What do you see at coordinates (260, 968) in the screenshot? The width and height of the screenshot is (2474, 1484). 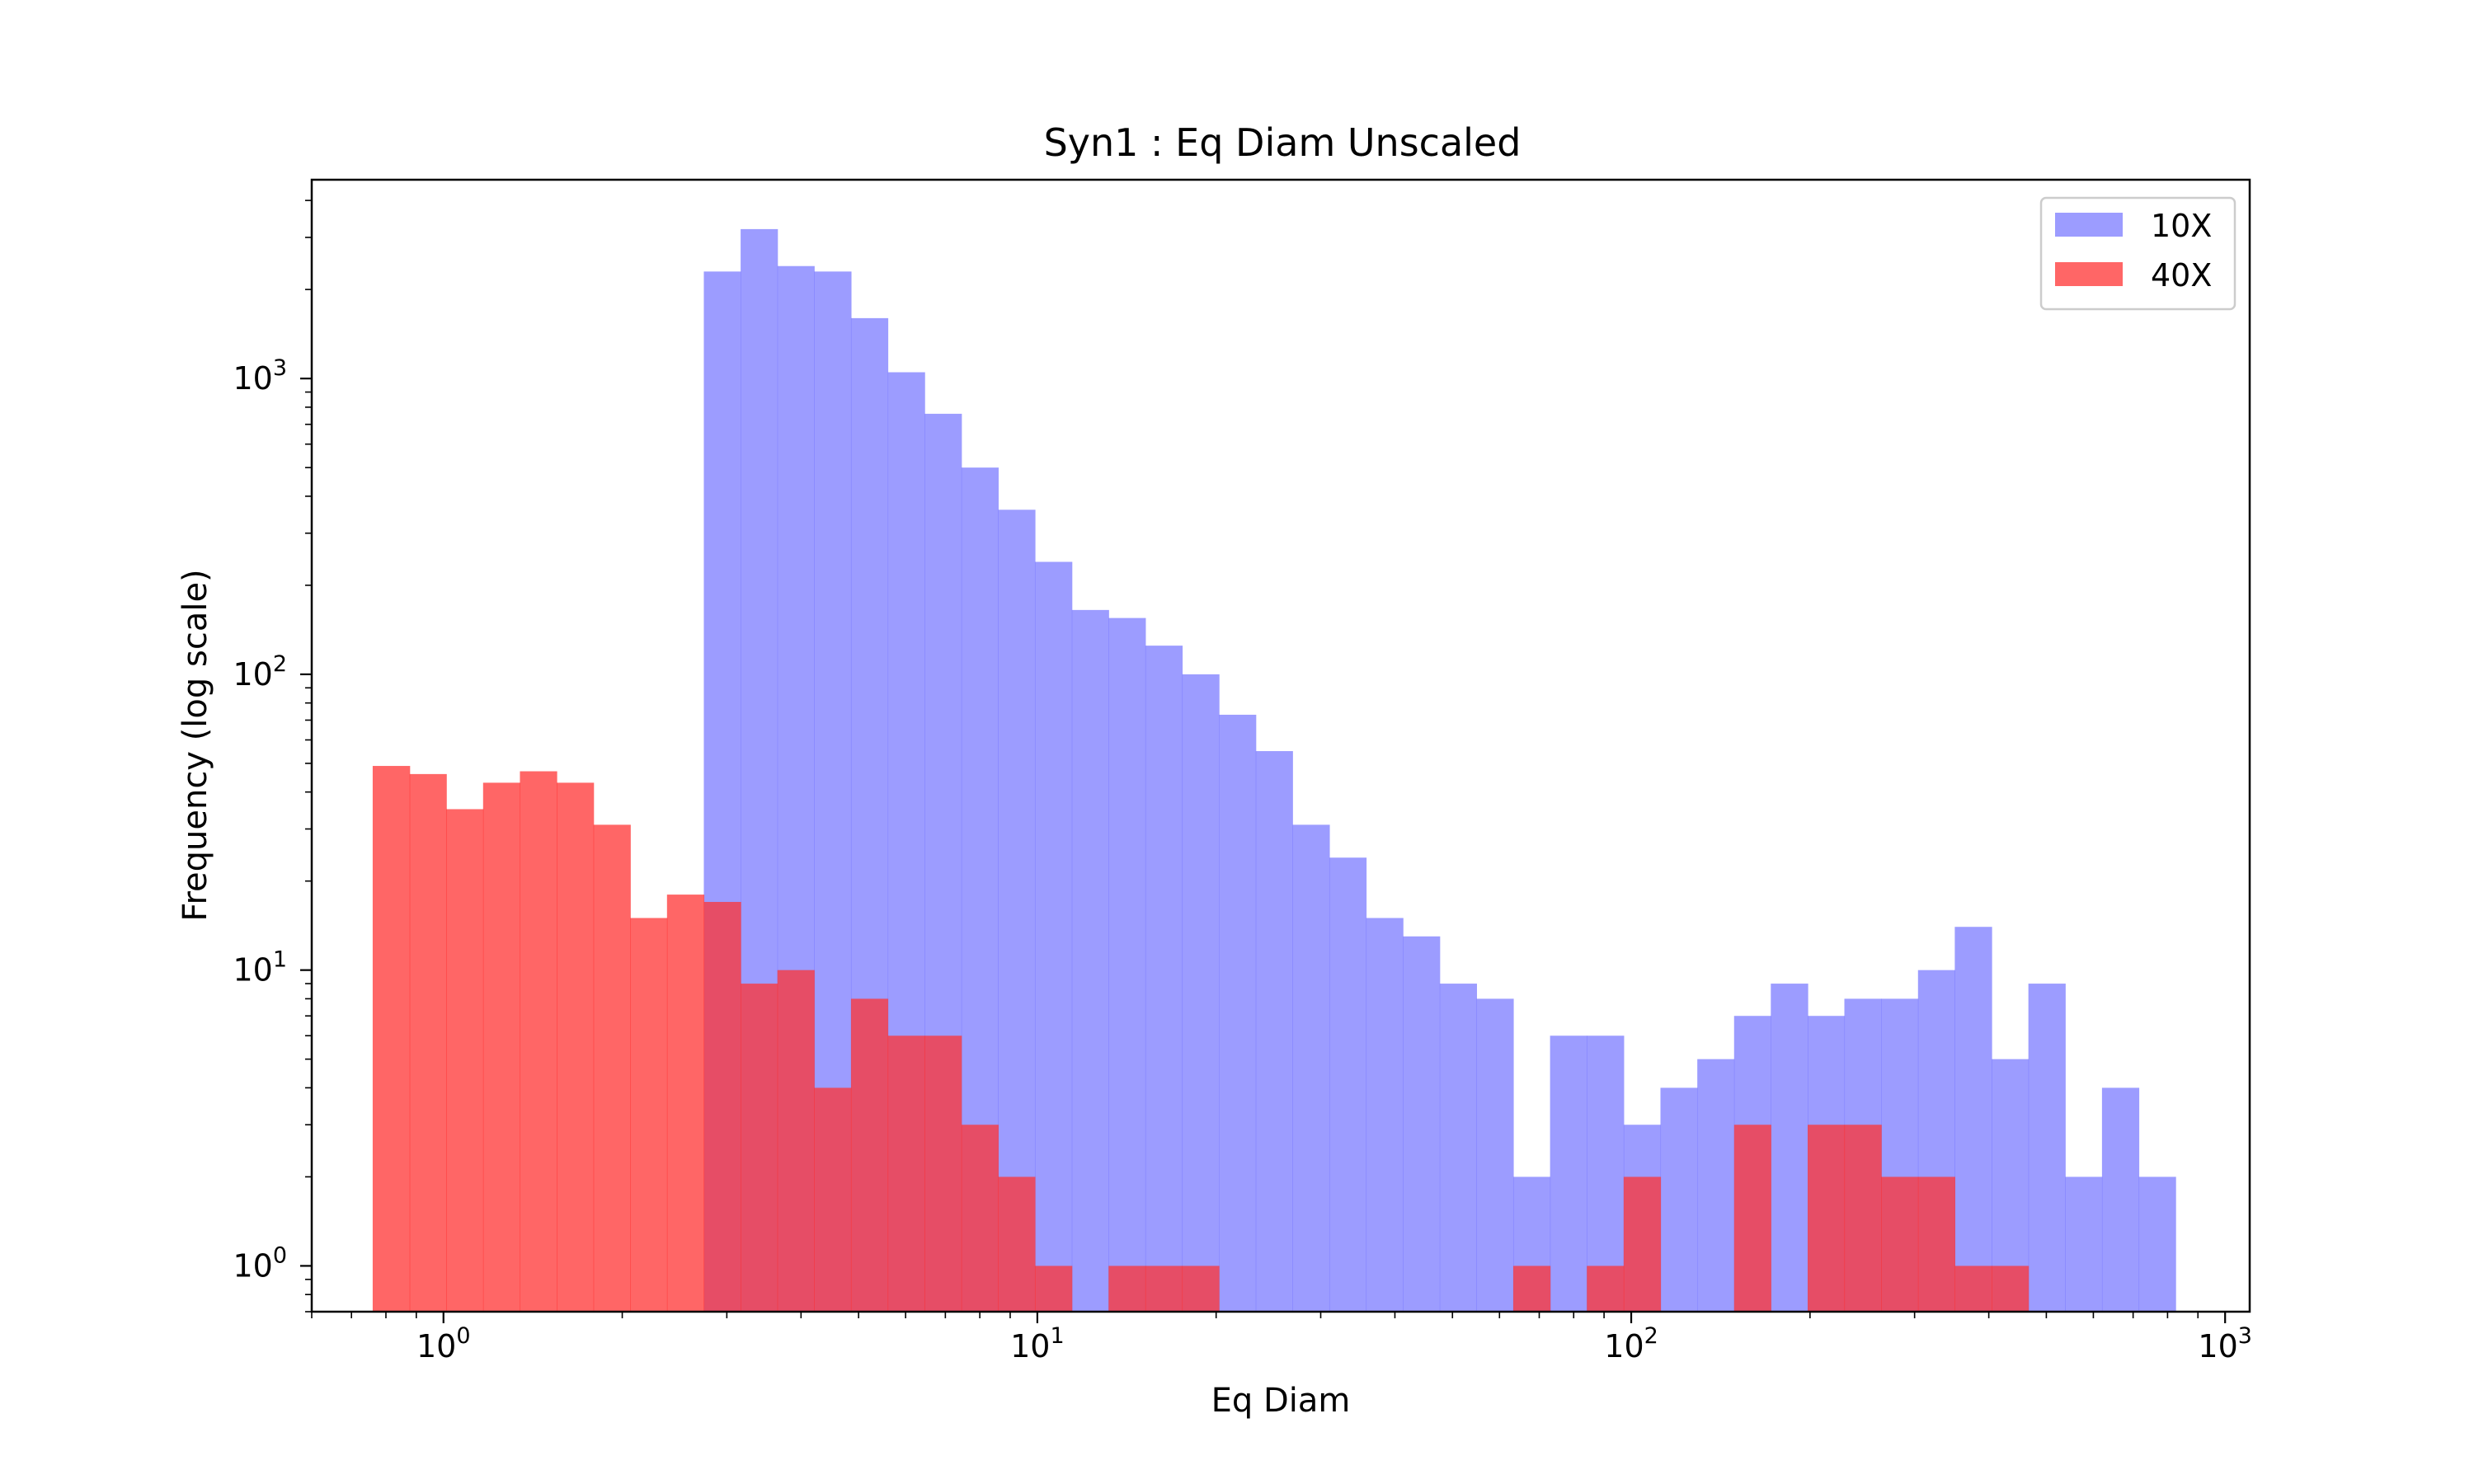 I see `y-tick-label: 10¹` at bounding box center [260, 968].